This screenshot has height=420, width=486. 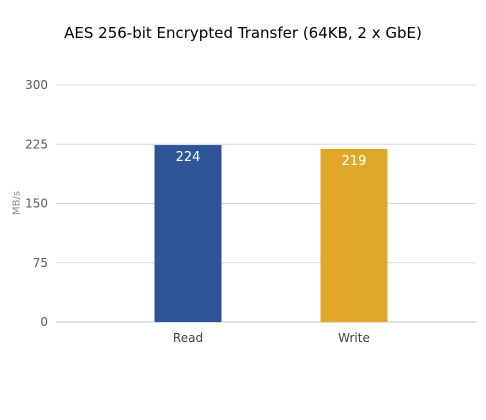 What do you see at coordinates (354, 338) in the screenshot?
I see `x-category-label: Write` at bounding box center [354, 338].